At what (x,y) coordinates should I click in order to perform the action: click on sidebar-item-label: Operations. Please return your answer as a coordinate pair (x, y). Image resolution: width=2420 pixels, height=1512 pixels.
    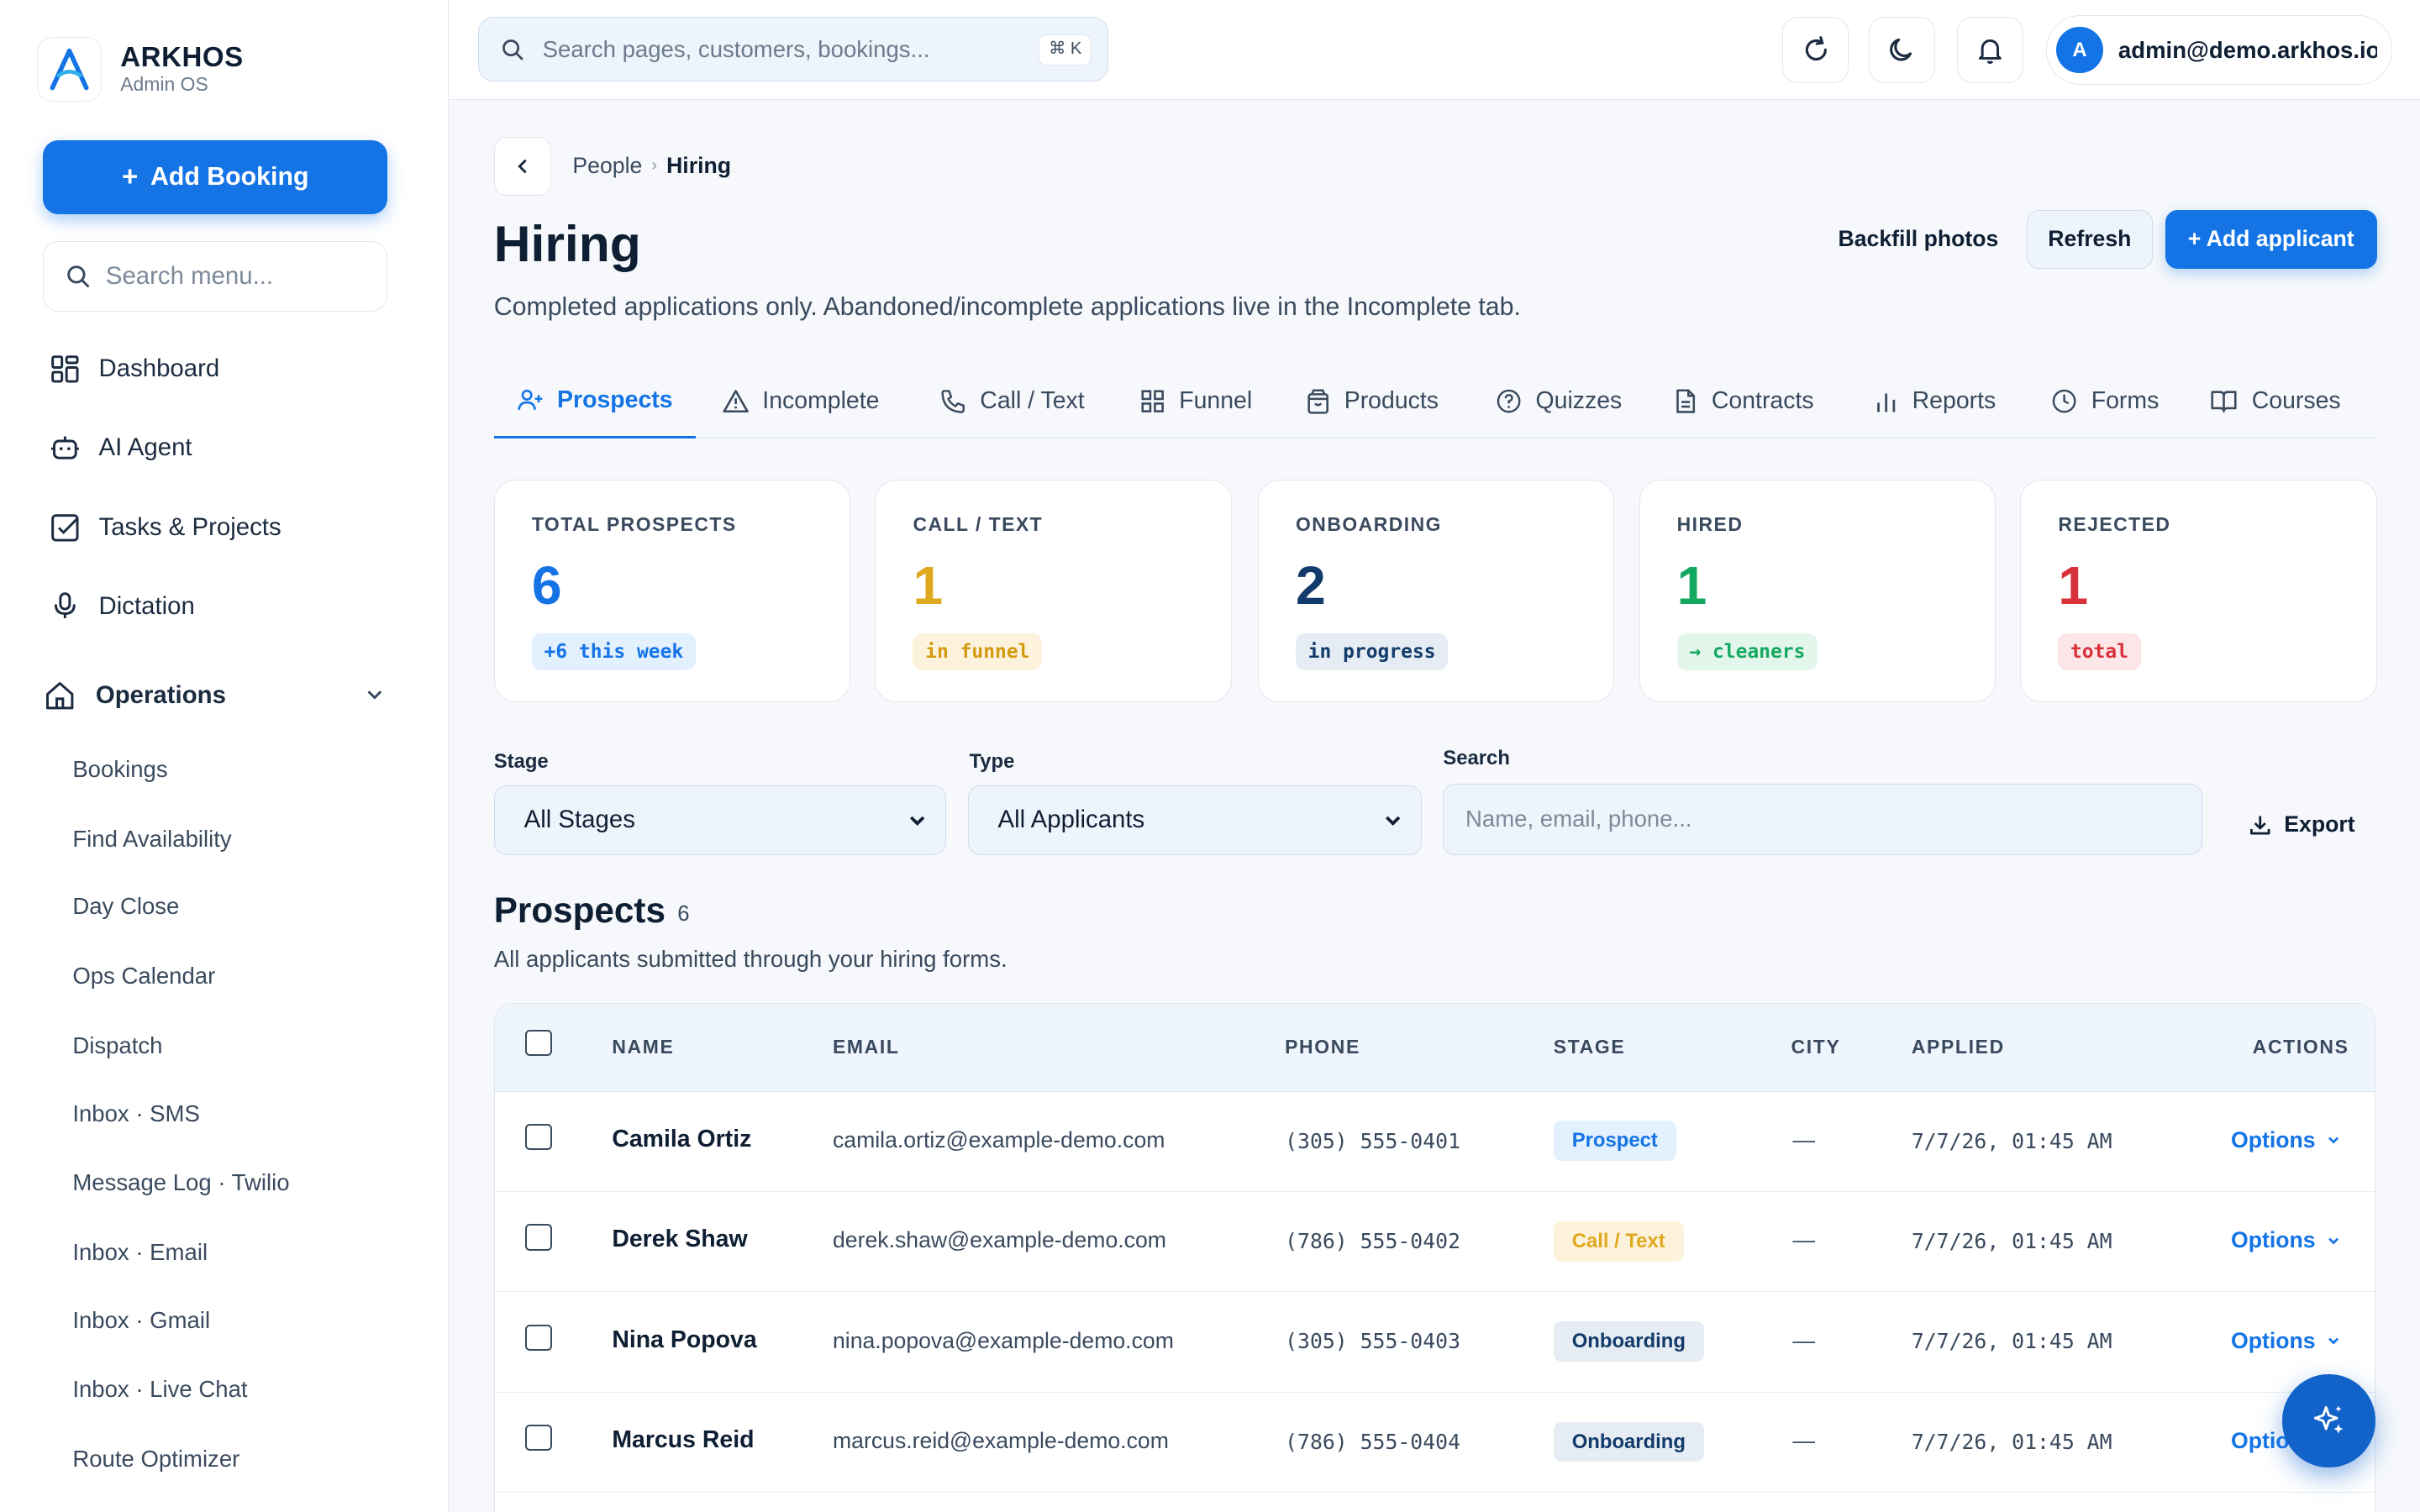
    Looking at the image, I should click on (161, 695).